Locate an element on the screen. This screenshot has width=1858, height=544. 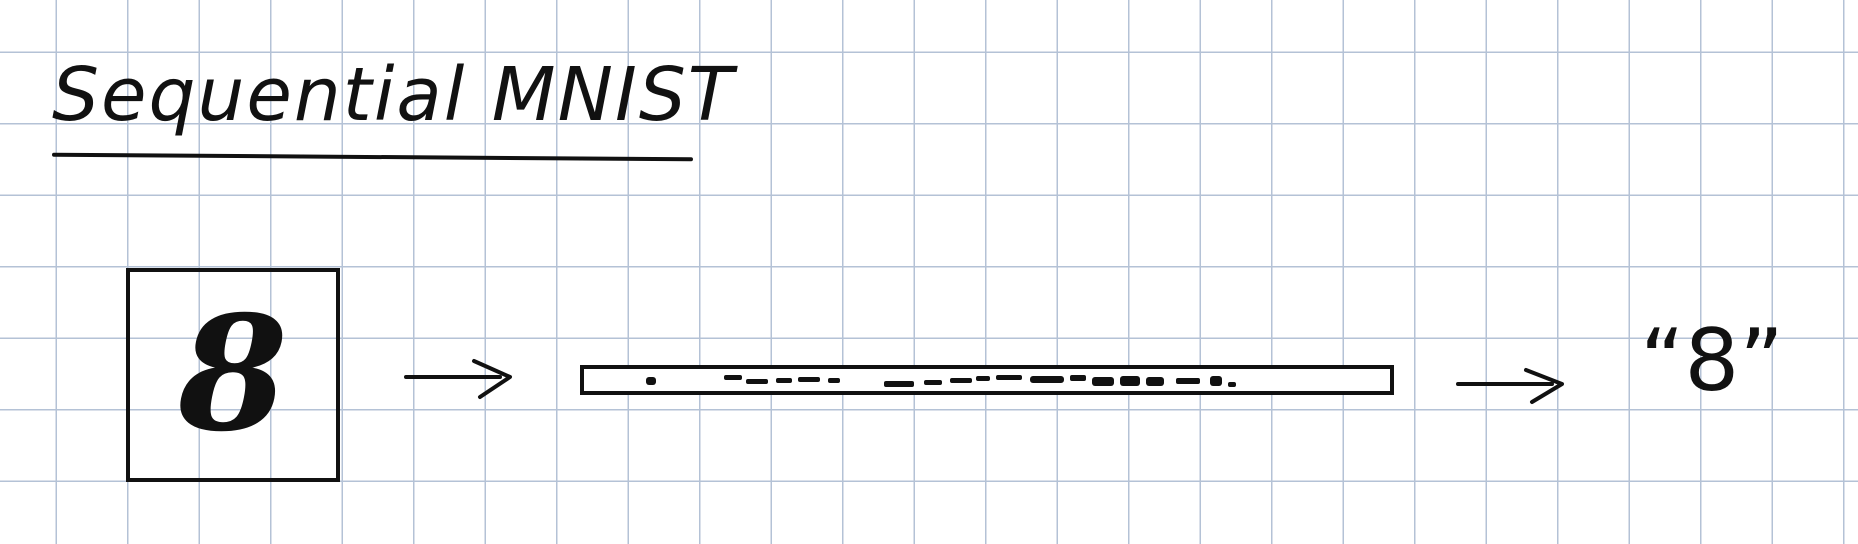
pixel-sequence-bar is located at coordinates (987, 380).